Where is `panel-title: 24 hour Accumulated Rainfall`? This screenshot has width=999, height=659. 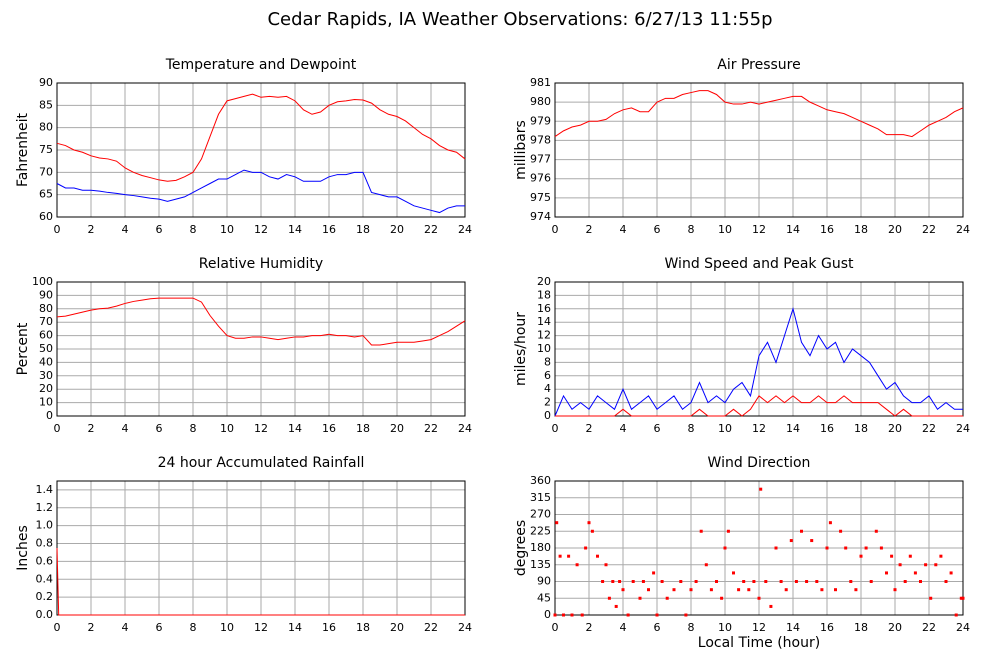
panel-title: 24 hour Accumulated Rainfall is located at coordinates (261, 463).